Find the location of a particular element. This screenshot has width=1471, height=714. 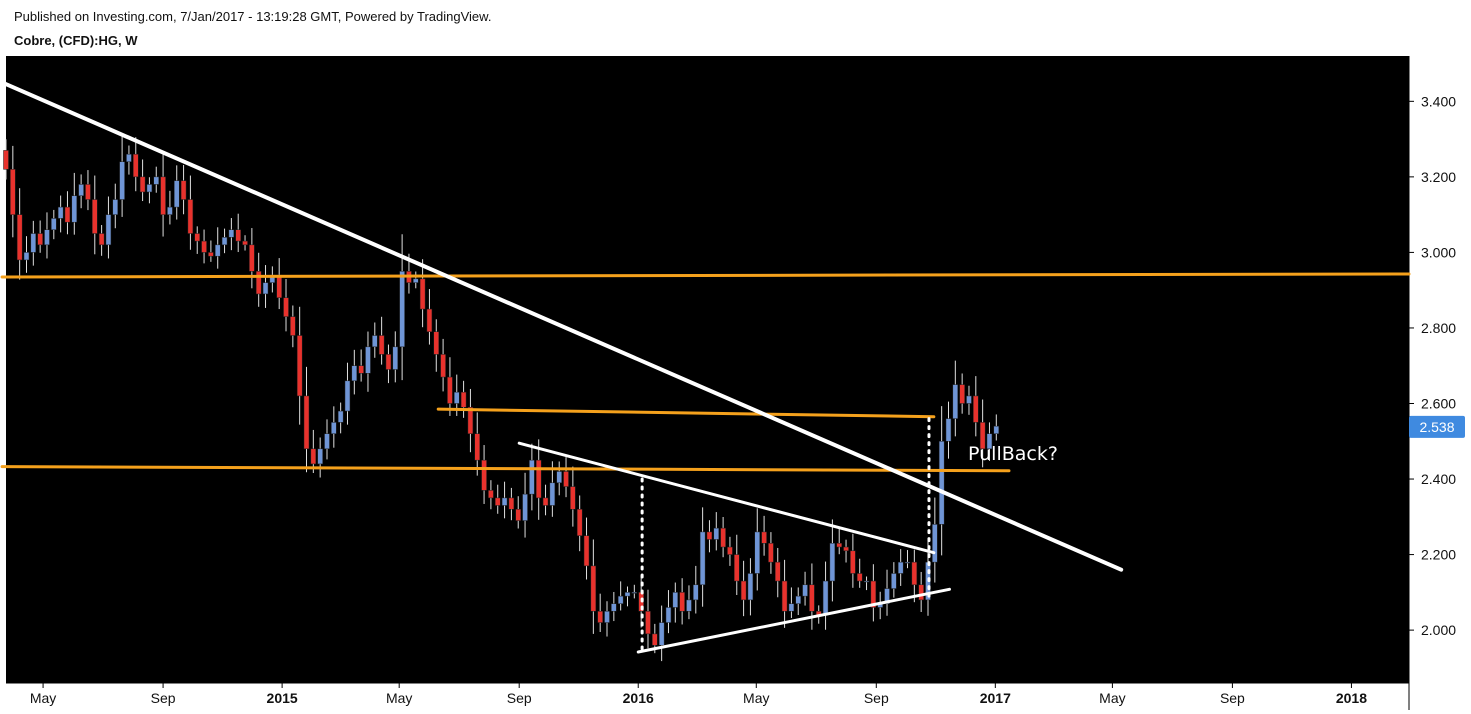

chart-symbol-title: Cobre, (CFD):HG, W is located at coordinates (76, 40).